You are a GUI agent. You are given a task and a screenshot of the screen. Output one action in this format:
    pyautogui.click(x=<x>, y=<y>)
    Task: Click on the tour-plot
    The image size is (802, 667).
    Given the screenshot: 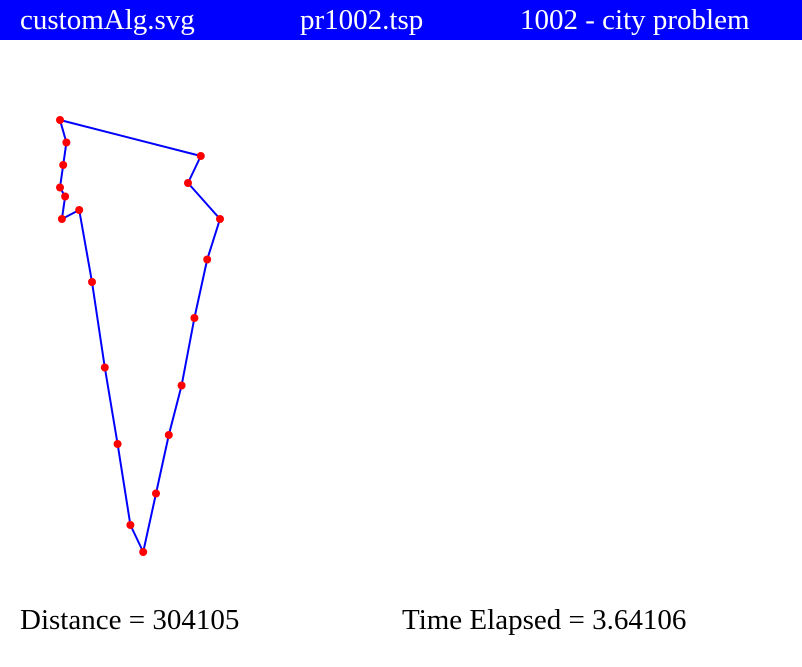 What is the action you would take?
    pyautogui.click(x=140, y=336)
    